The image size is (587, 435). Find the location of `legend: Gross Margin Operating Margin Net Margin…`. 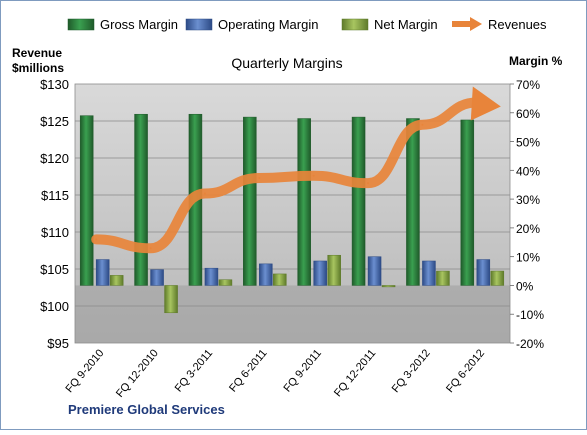

legend: Gross Margin Operating Margin Net Margin… is located at coordinates (307, 24).